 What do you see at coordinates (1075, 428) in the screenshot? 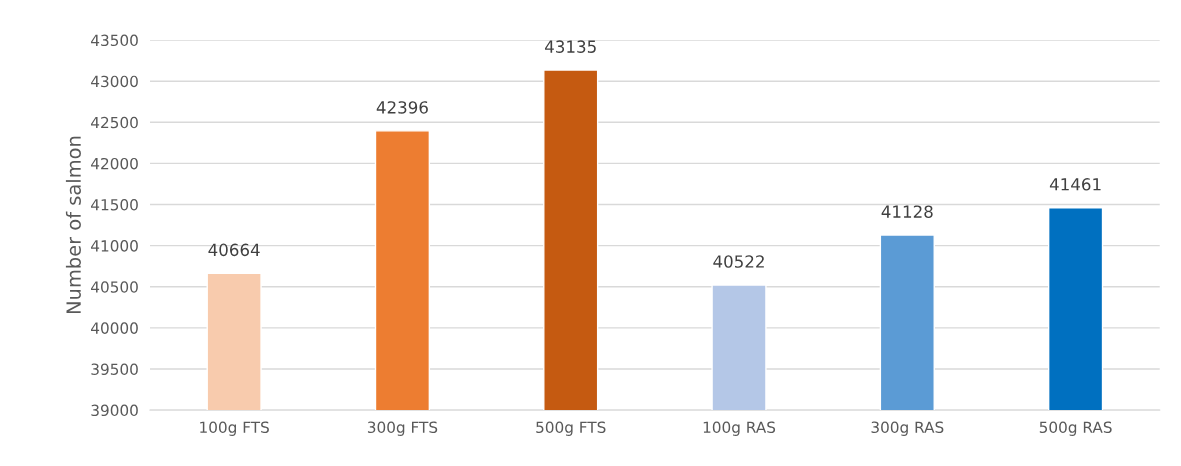
I see `x-tick-label: 500g RAS` at bounding box center [1075, 428].